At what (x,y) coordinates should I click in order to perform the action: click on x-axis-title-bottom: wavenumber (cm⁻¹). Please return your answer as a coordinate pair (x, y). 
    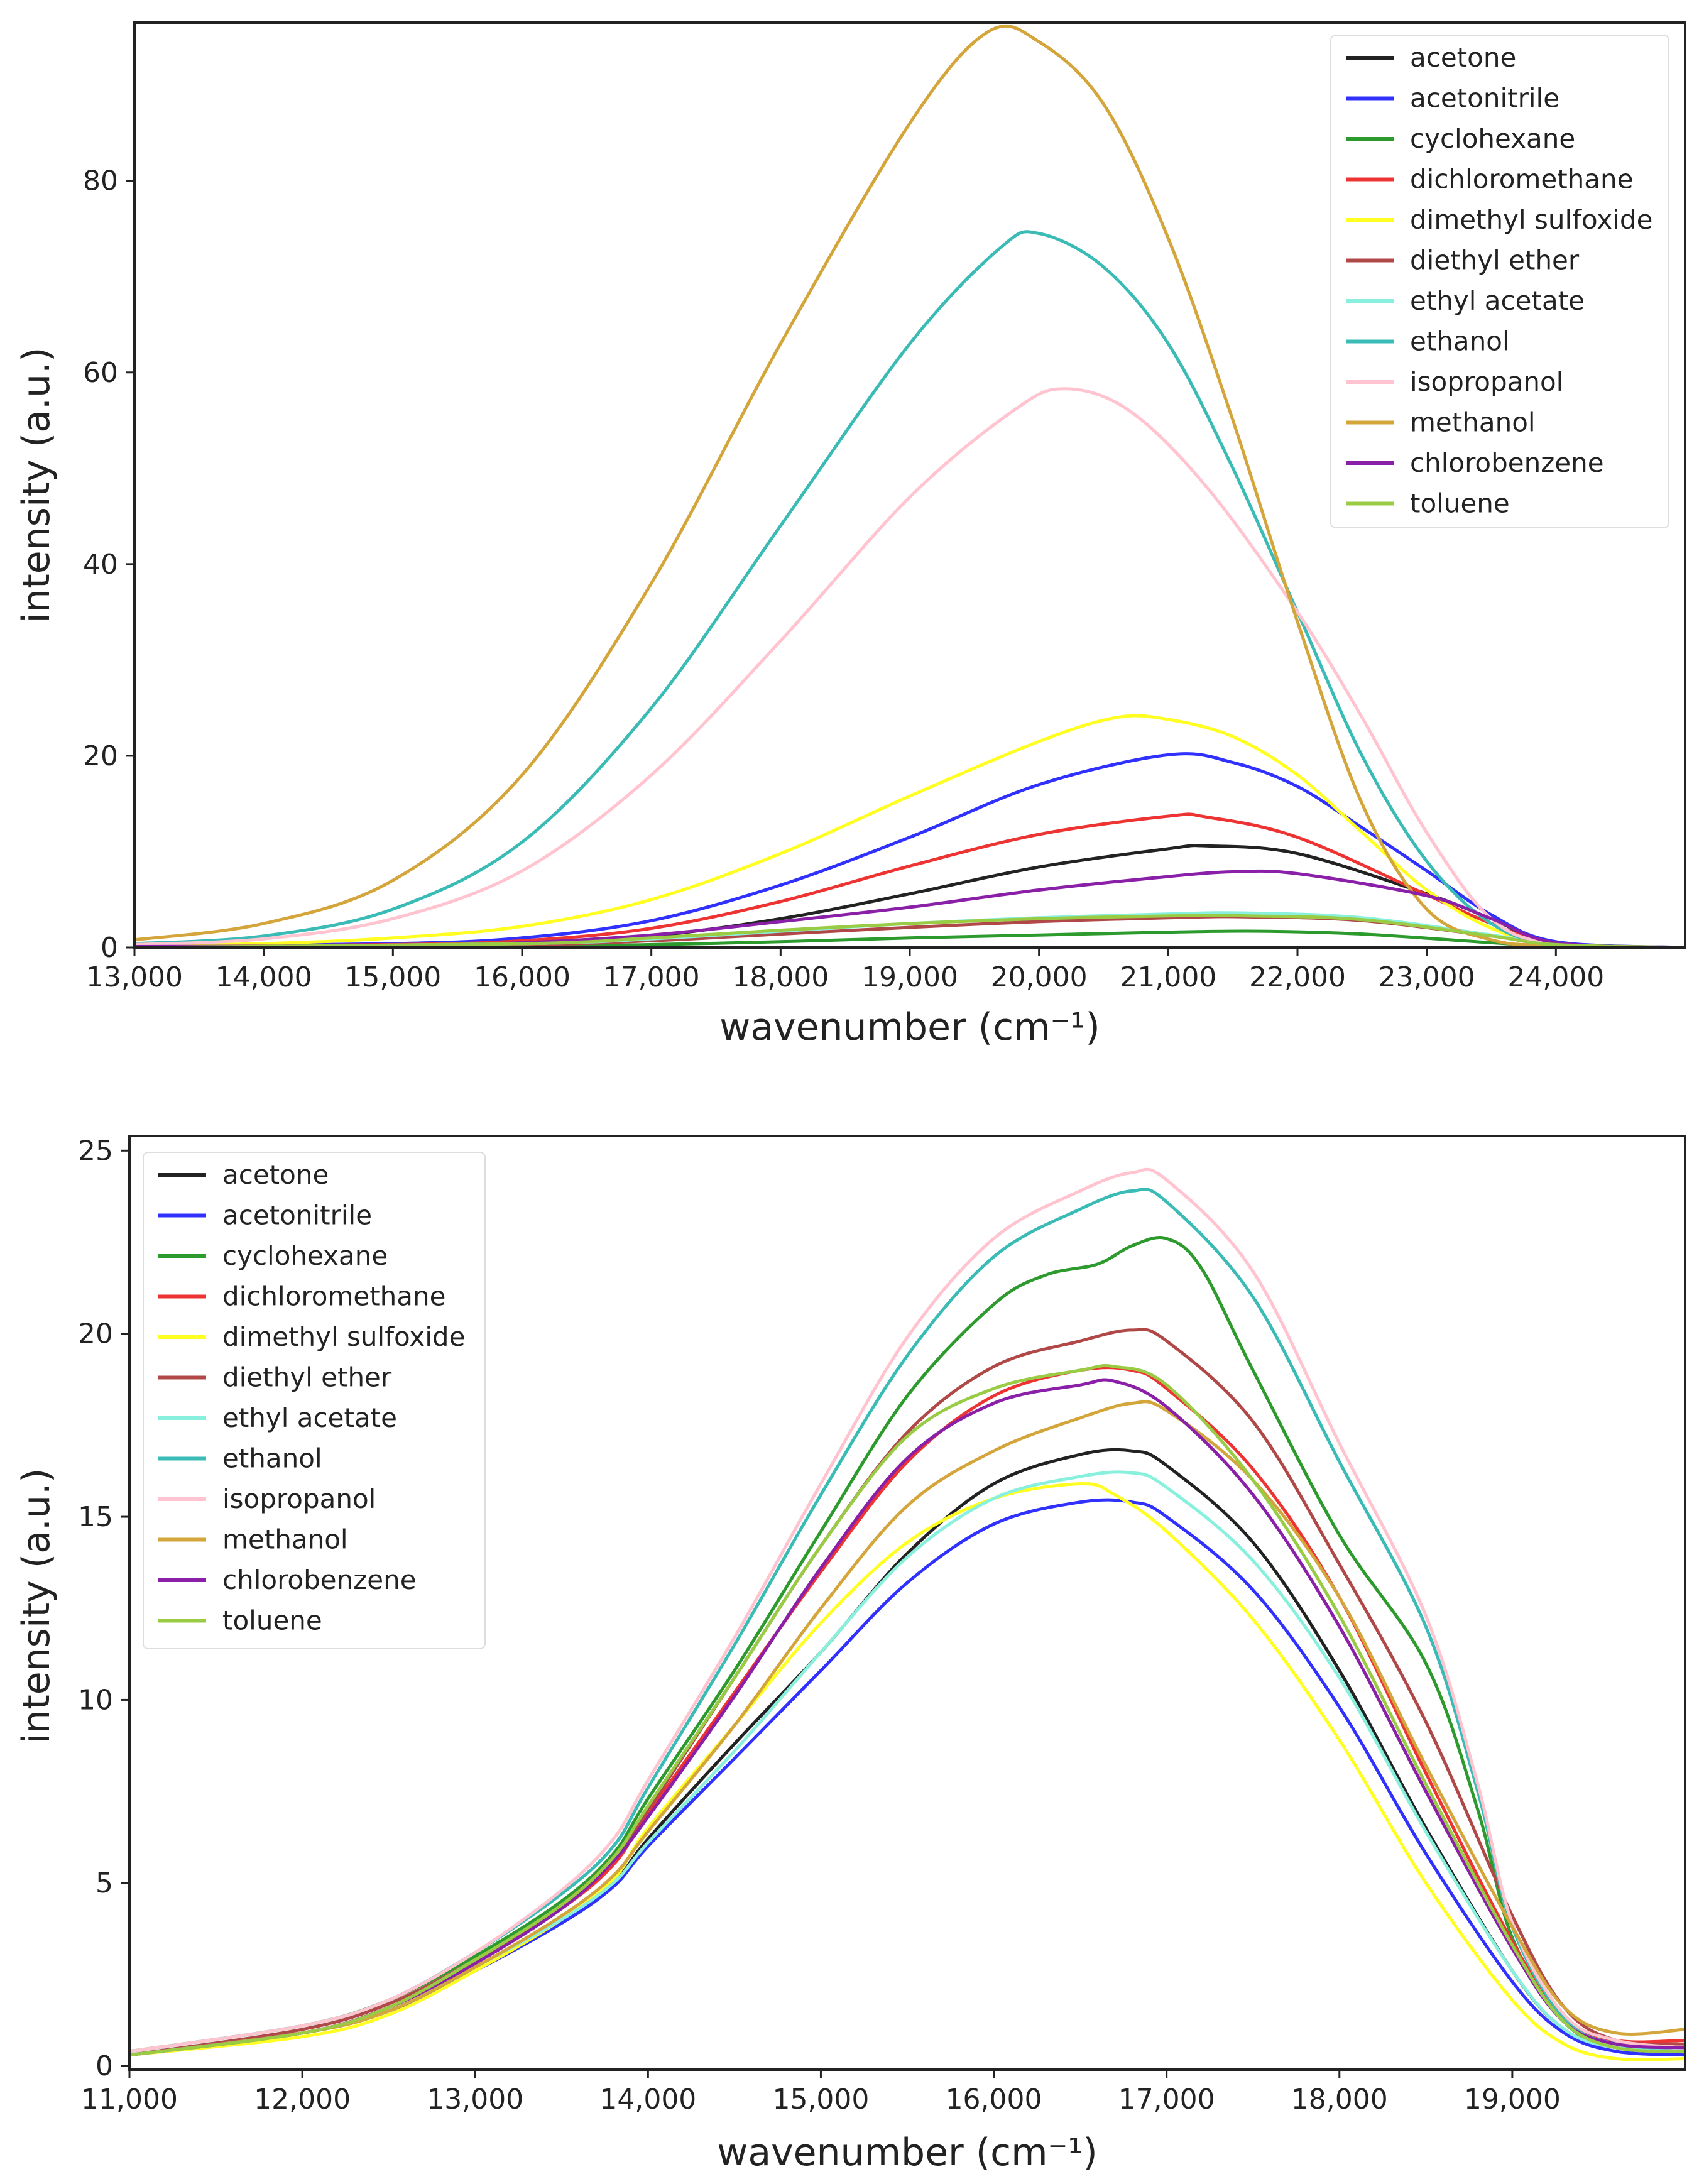
    Looking at the image, I should click on (907, 2153).